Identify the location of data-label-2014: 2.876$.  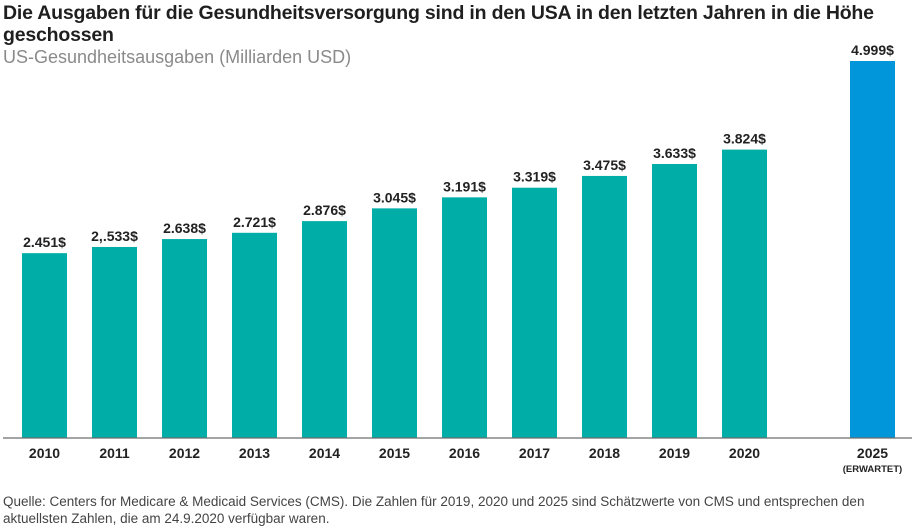
(324, 210).